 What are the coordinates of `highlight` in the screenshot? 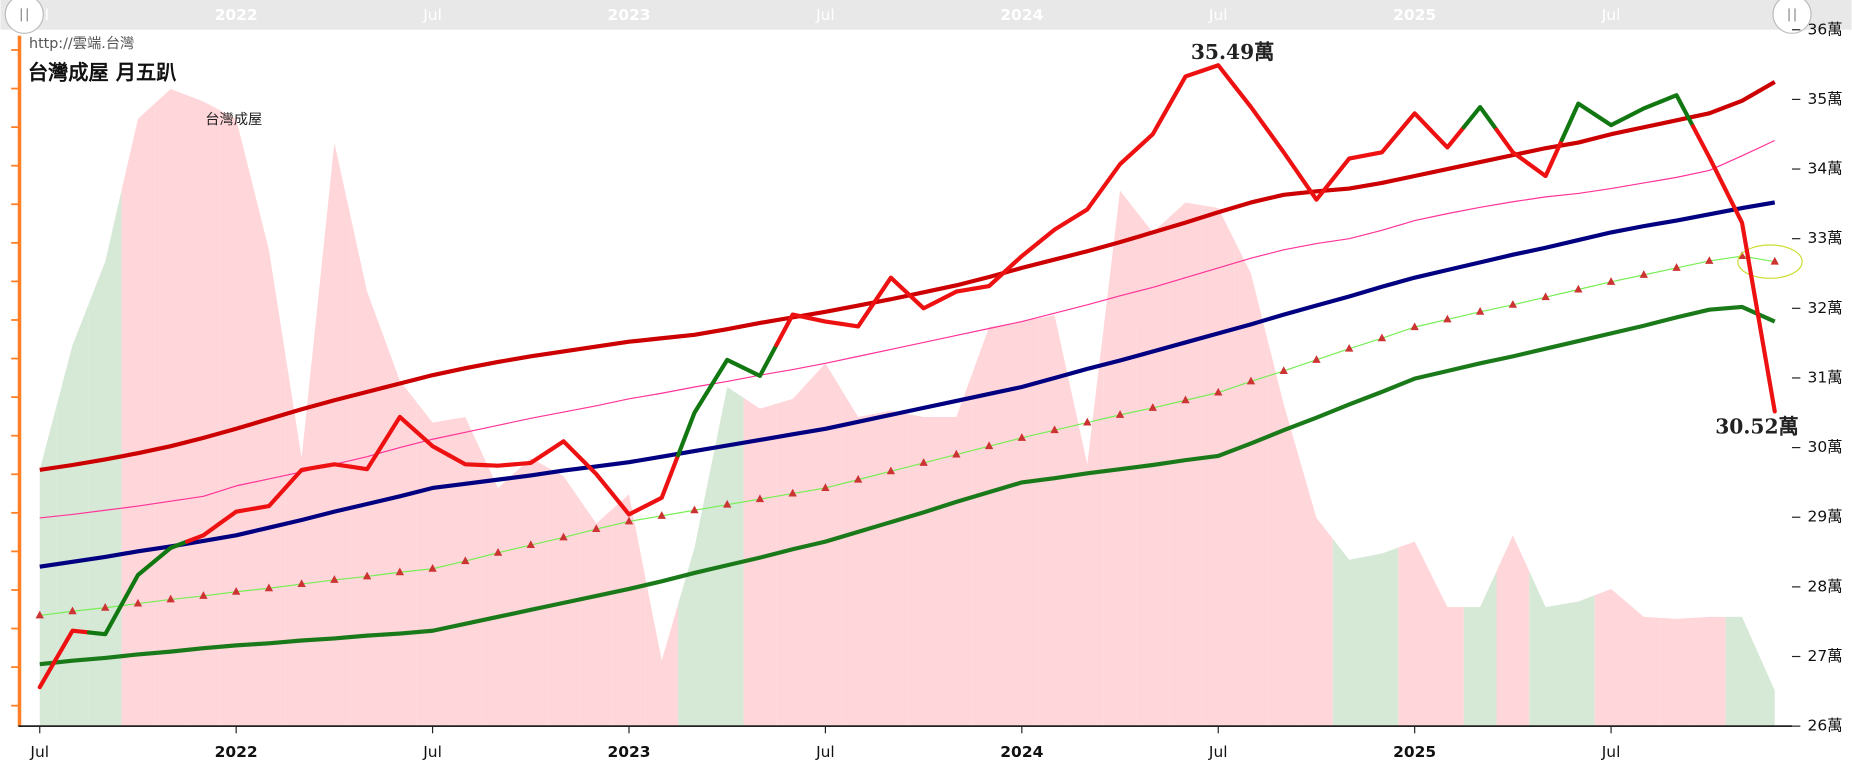 It's located at (1770, 261).